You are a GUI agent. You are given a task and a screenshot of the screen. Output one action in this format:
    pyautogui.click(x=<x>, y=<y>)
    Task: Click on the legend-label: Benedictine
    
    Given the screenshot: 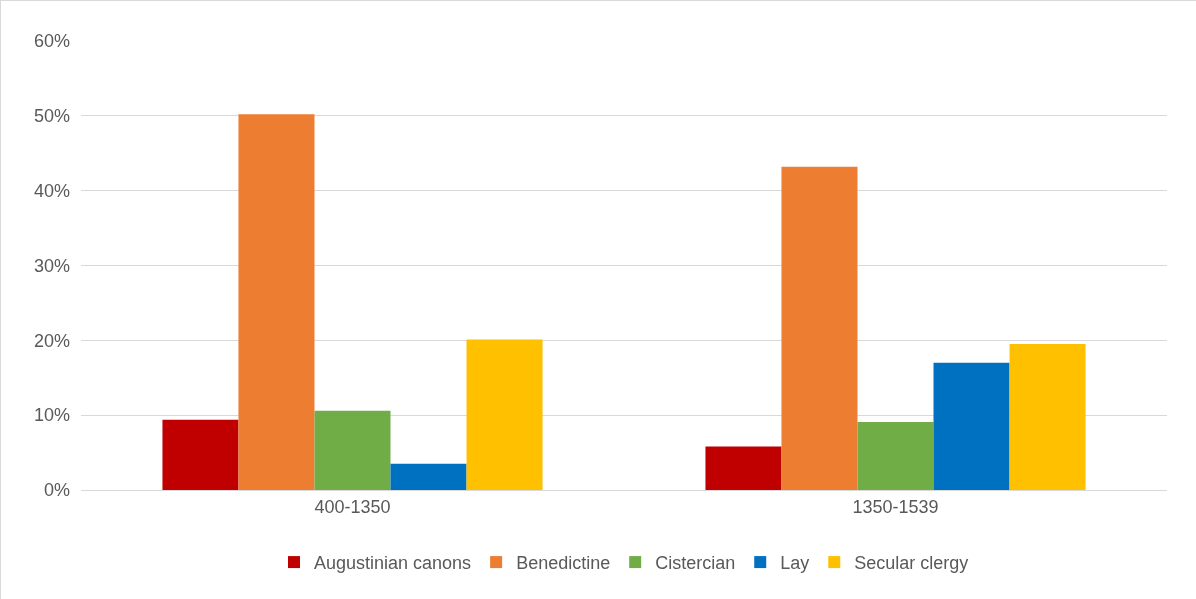 What is the action you would take?
    pyautogui.click(x=563, y=563)
    